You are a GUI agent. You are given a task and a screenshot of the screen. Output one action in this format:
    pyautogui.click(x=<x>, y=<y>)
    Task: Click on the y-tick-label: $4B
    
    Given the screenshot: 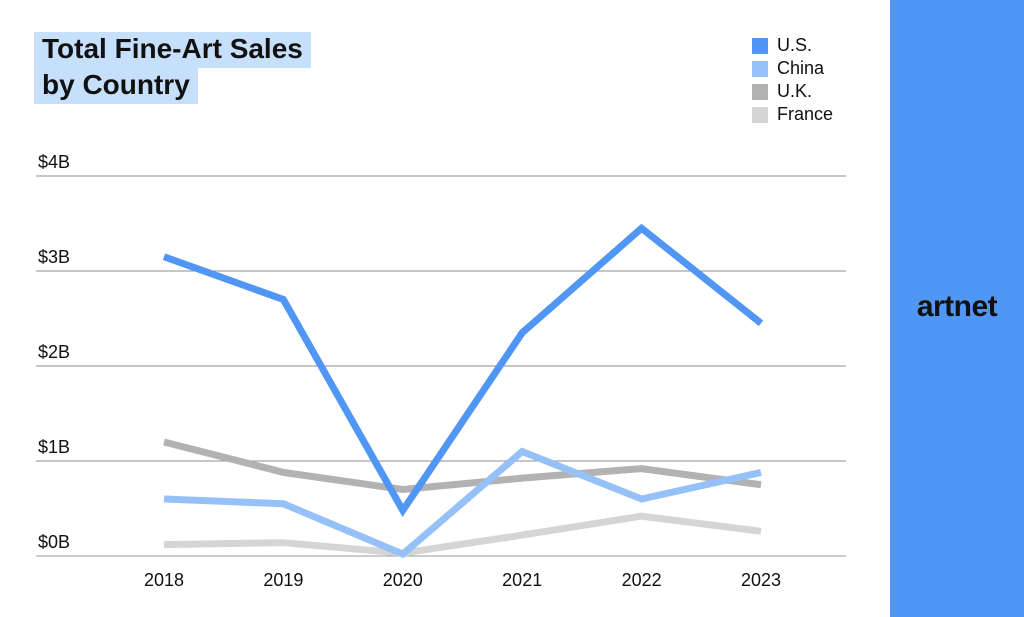 What is the action you would take?
    pyautogui.click(x=54, y=162)
    